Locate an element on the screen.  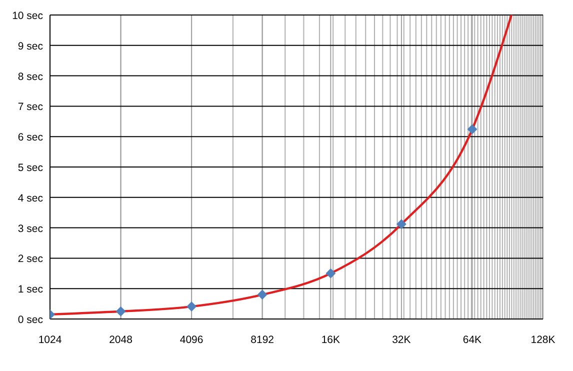
y-tick-label: 0 sec is located at coordinates (30, 320).